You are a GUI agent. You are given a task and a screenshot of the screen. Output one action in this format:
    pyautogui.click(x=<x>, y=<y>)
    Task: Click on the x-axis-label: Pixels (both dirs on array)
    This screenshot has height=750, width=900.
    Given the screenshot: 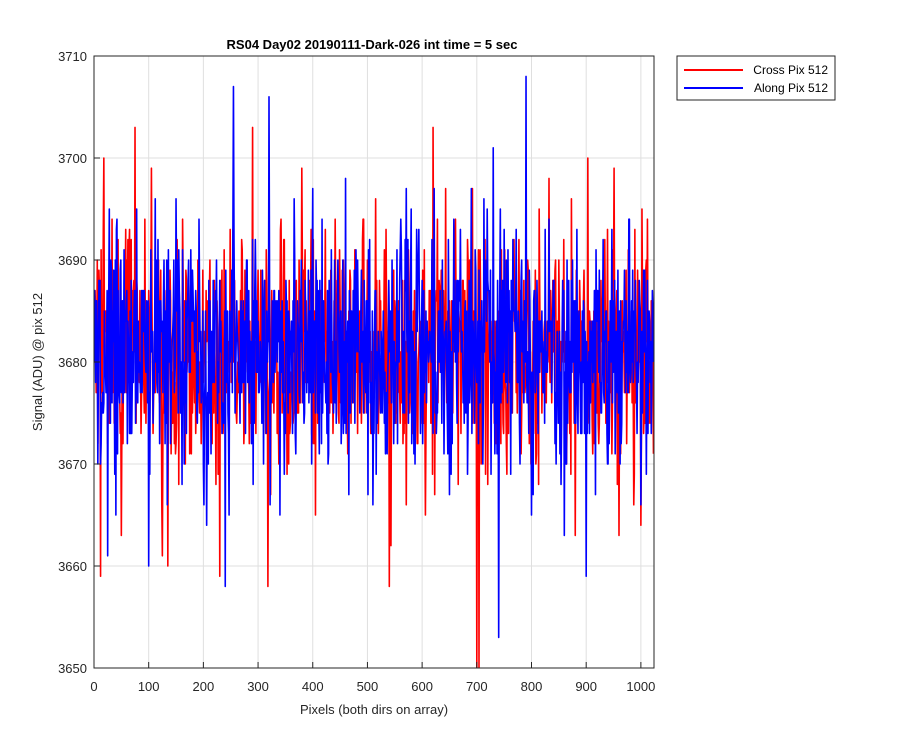 What is the action you would take?
    pyautogui.click(x=374, y=709)
    